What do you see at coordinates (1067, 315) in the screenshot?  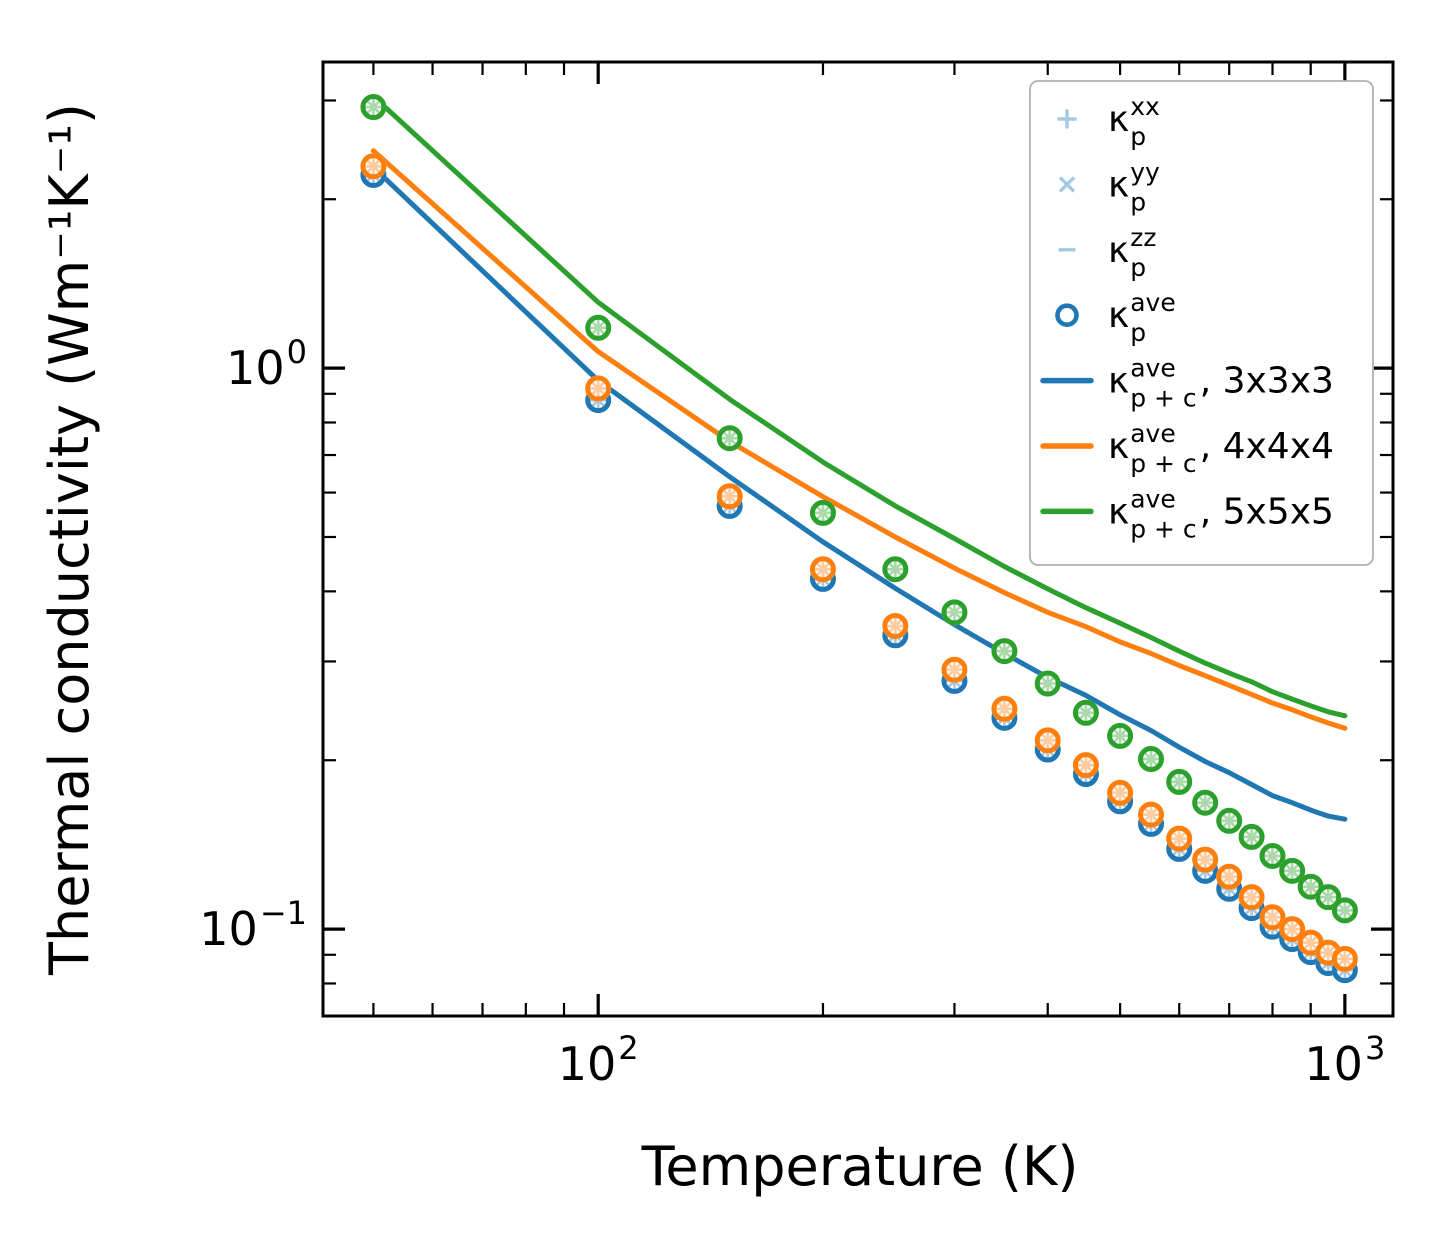 I see `circle-marker-icon` at bounding box center [1067, 315].